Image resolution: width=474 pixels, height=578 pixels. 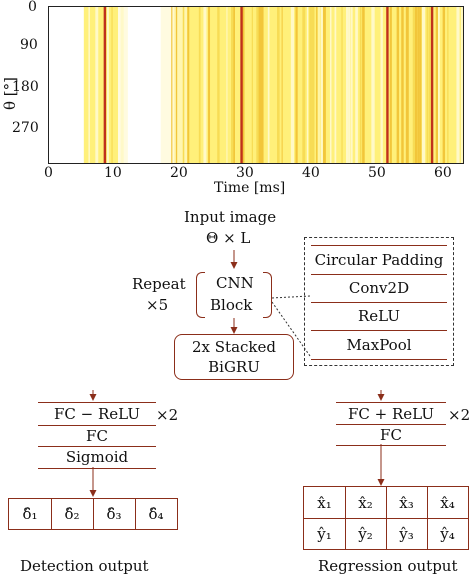 I want to click on y-tick-270: 270, so click(x=25, y=128).